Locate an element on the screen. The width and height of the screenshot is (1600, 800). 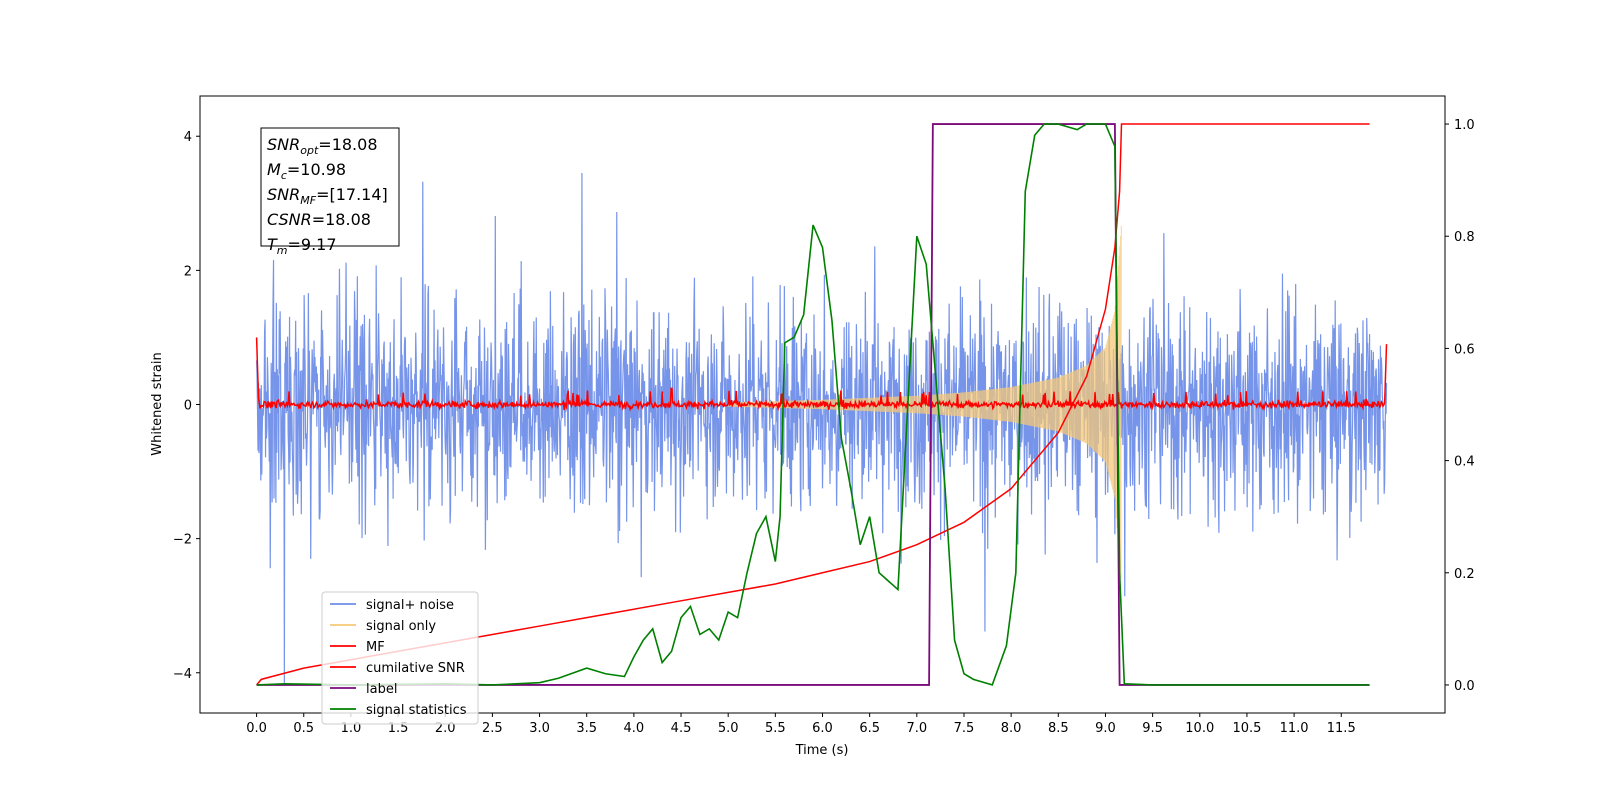
x-tick-label: 8.5 is located at coordinates (1058, 728).